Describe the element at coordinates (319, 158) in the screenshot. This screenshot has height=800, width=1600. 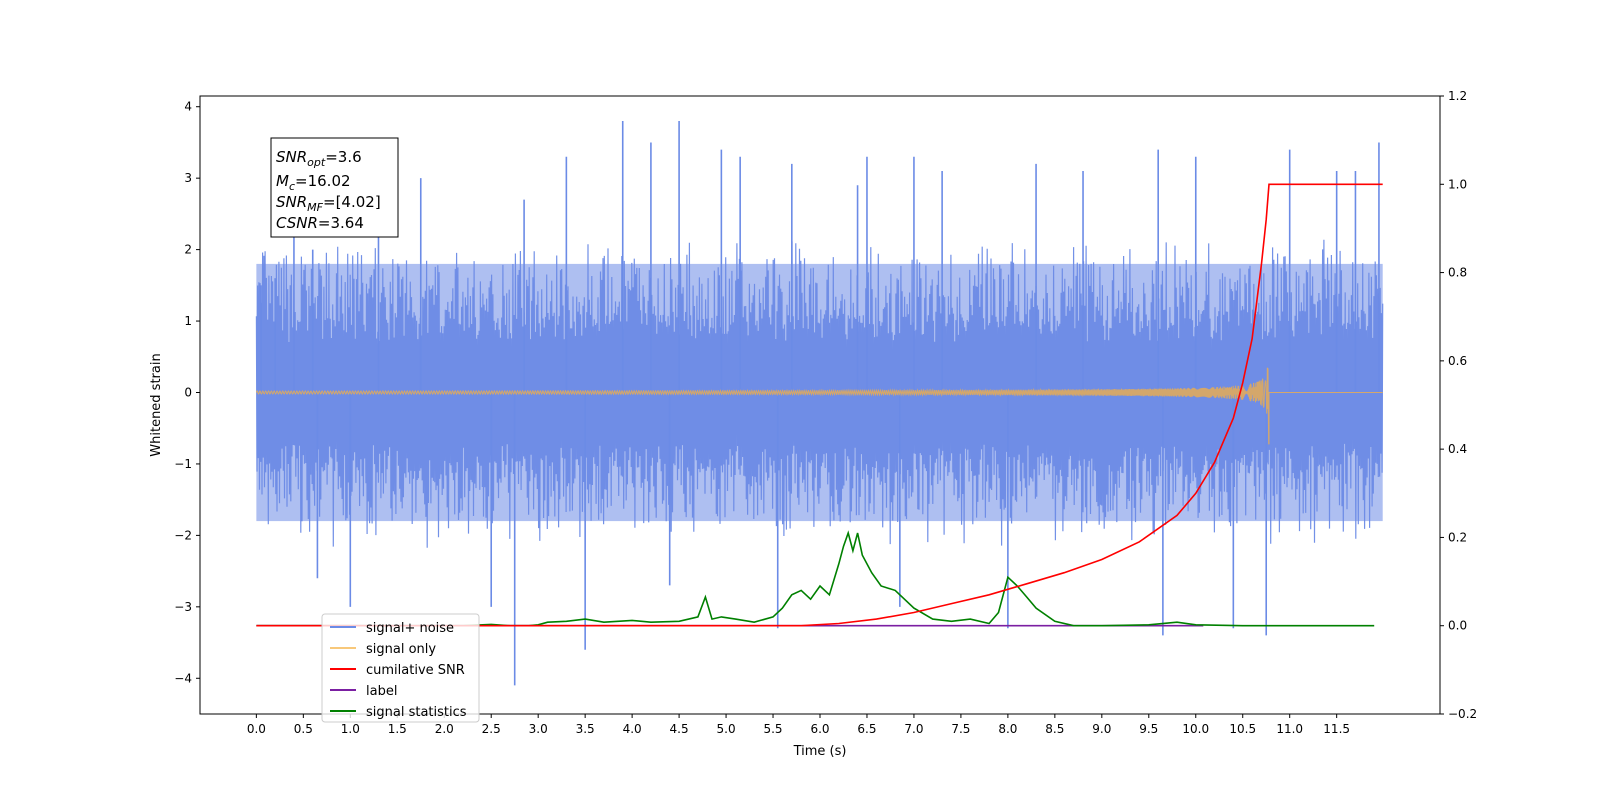
I see `annotation-snr-opt: SNRopt=3.6` at that location.